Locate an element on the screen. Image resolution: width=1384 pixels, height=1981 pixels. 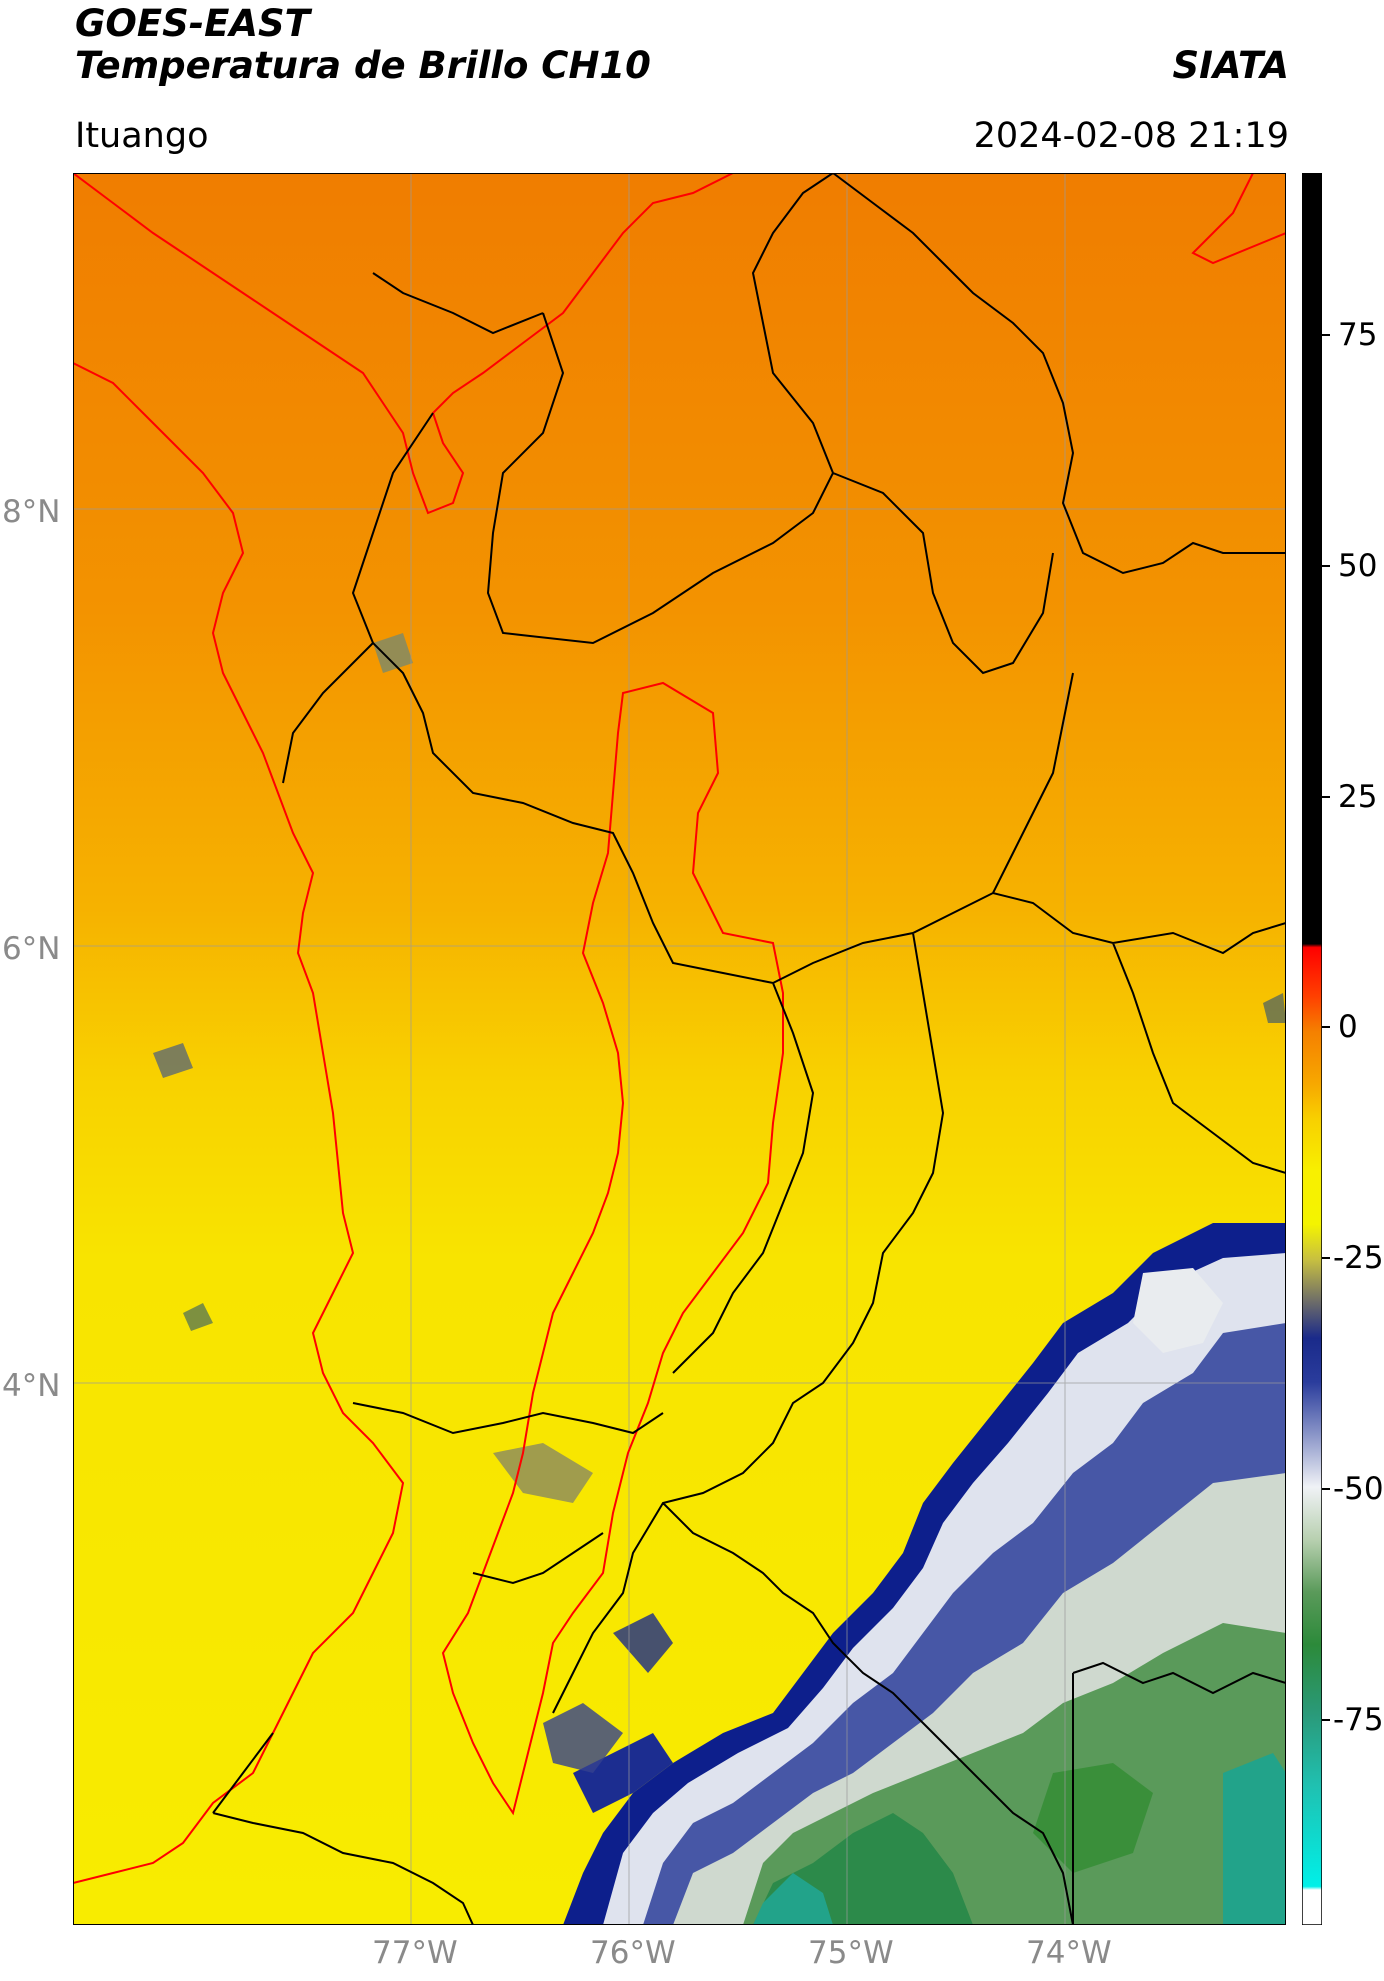
lat-label-4n: 4°N is located at coordinates (31, 1386).